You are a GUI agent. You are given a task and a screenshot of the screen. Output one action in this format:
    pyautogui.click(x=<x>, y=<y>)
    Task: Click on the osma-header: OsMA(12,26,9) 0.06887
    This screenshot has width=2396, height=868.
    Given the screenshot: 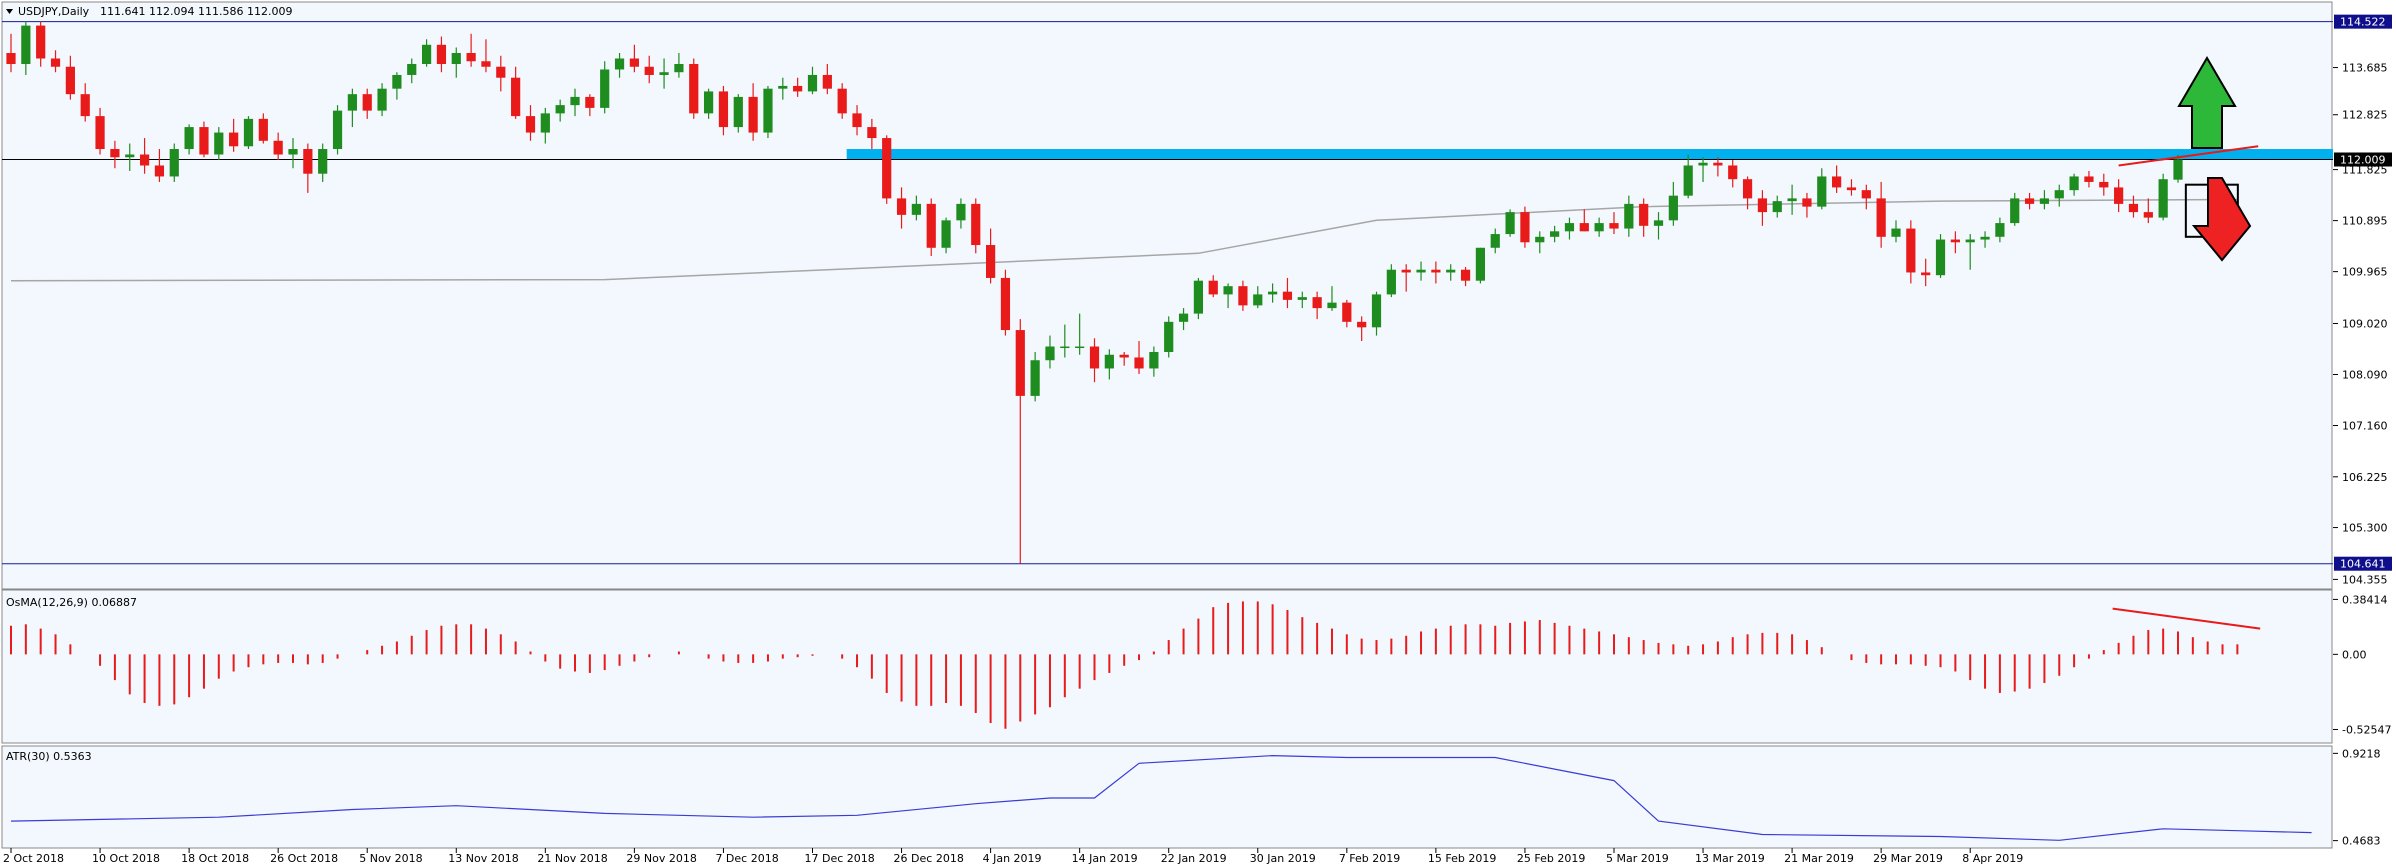 What is the action you would take?
    pyautogui.click(x=71, y=602)
    